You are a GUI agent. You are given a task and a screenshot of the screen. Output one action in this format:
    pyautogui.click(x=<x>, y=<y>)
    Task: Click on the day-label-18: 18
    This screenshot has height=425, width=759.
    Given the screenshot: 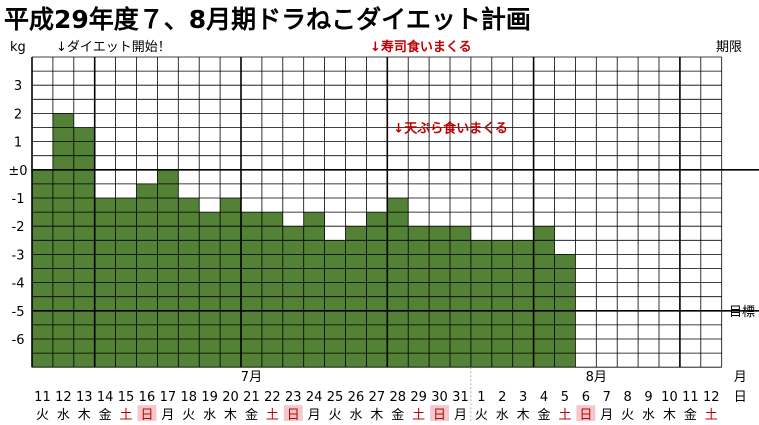 What is the action you would take?
    pyautogui.click(x=188, y=397)
    